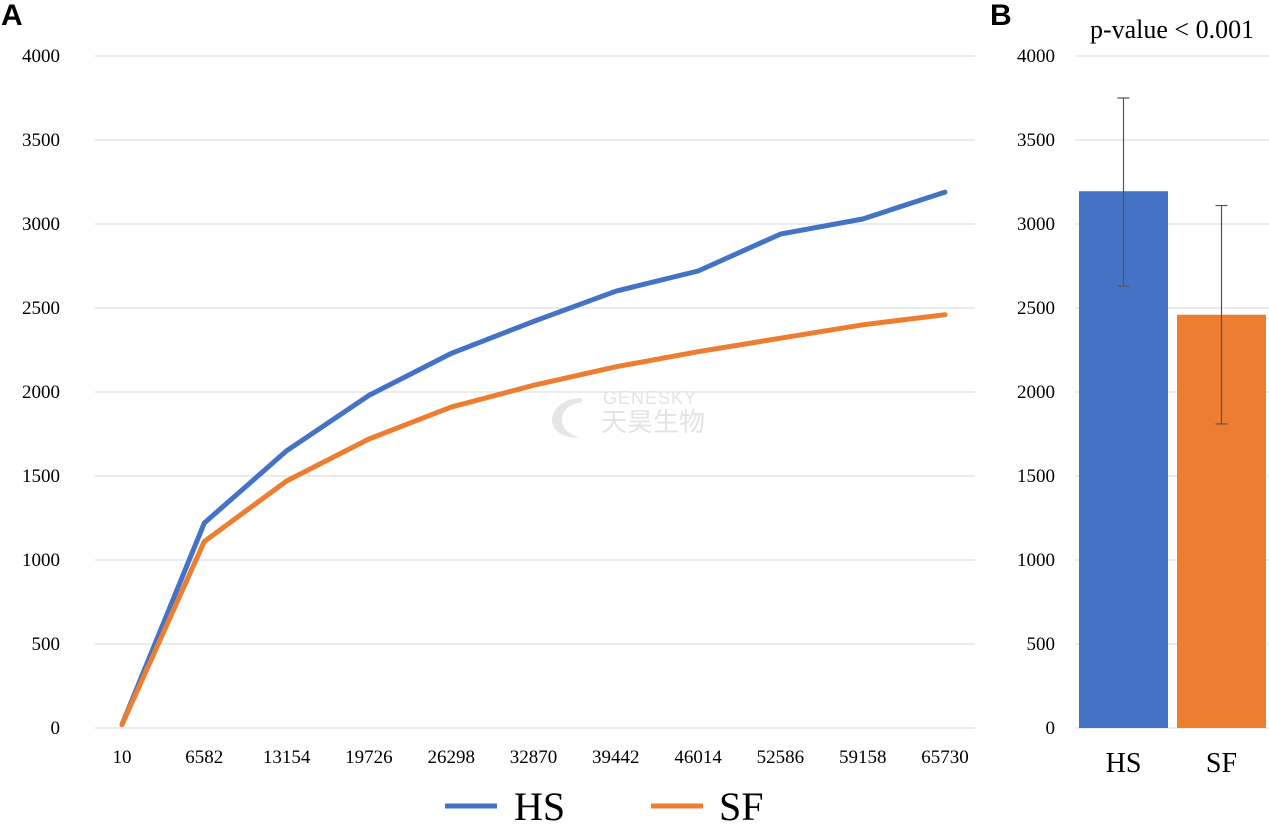 The height and width of the screenshot is (825, 1269). What do you see at coordinates (1124, 763) in the screenshot?
I see `x-tick-label-b: HS` at bounding box center [1124, 763].